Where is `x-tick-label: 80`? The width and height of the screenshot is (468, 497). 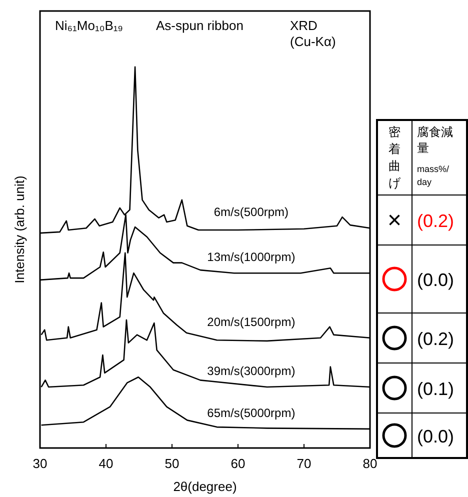
x-tick-label: 80 is located at coordinates (370, 463).